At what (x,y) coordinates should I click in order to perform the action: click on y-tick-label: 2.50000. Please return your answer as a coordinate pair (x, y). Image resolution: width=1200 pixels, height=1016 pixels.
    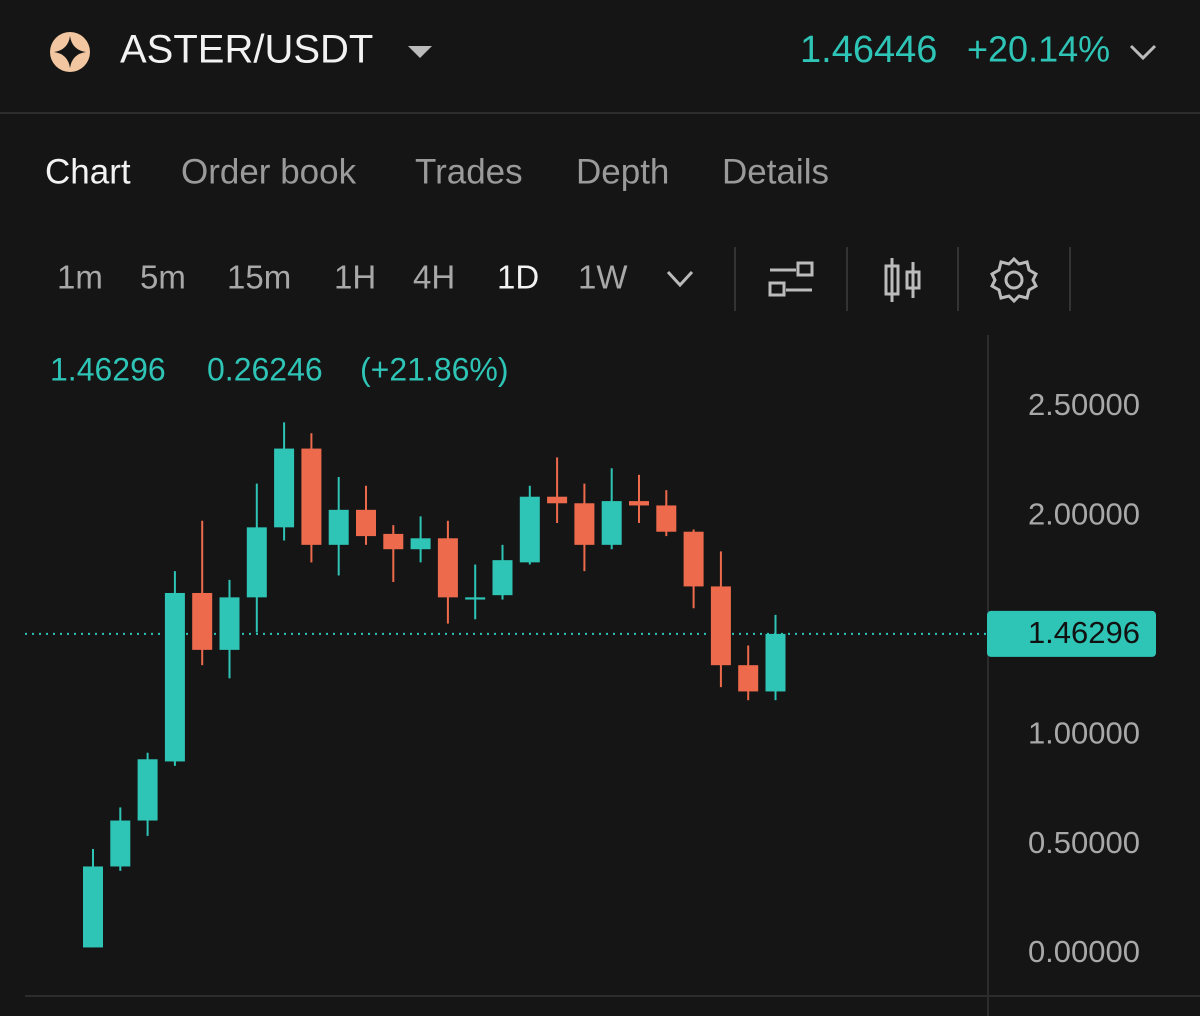
    Looking at the image, I should click on (1084, 404).